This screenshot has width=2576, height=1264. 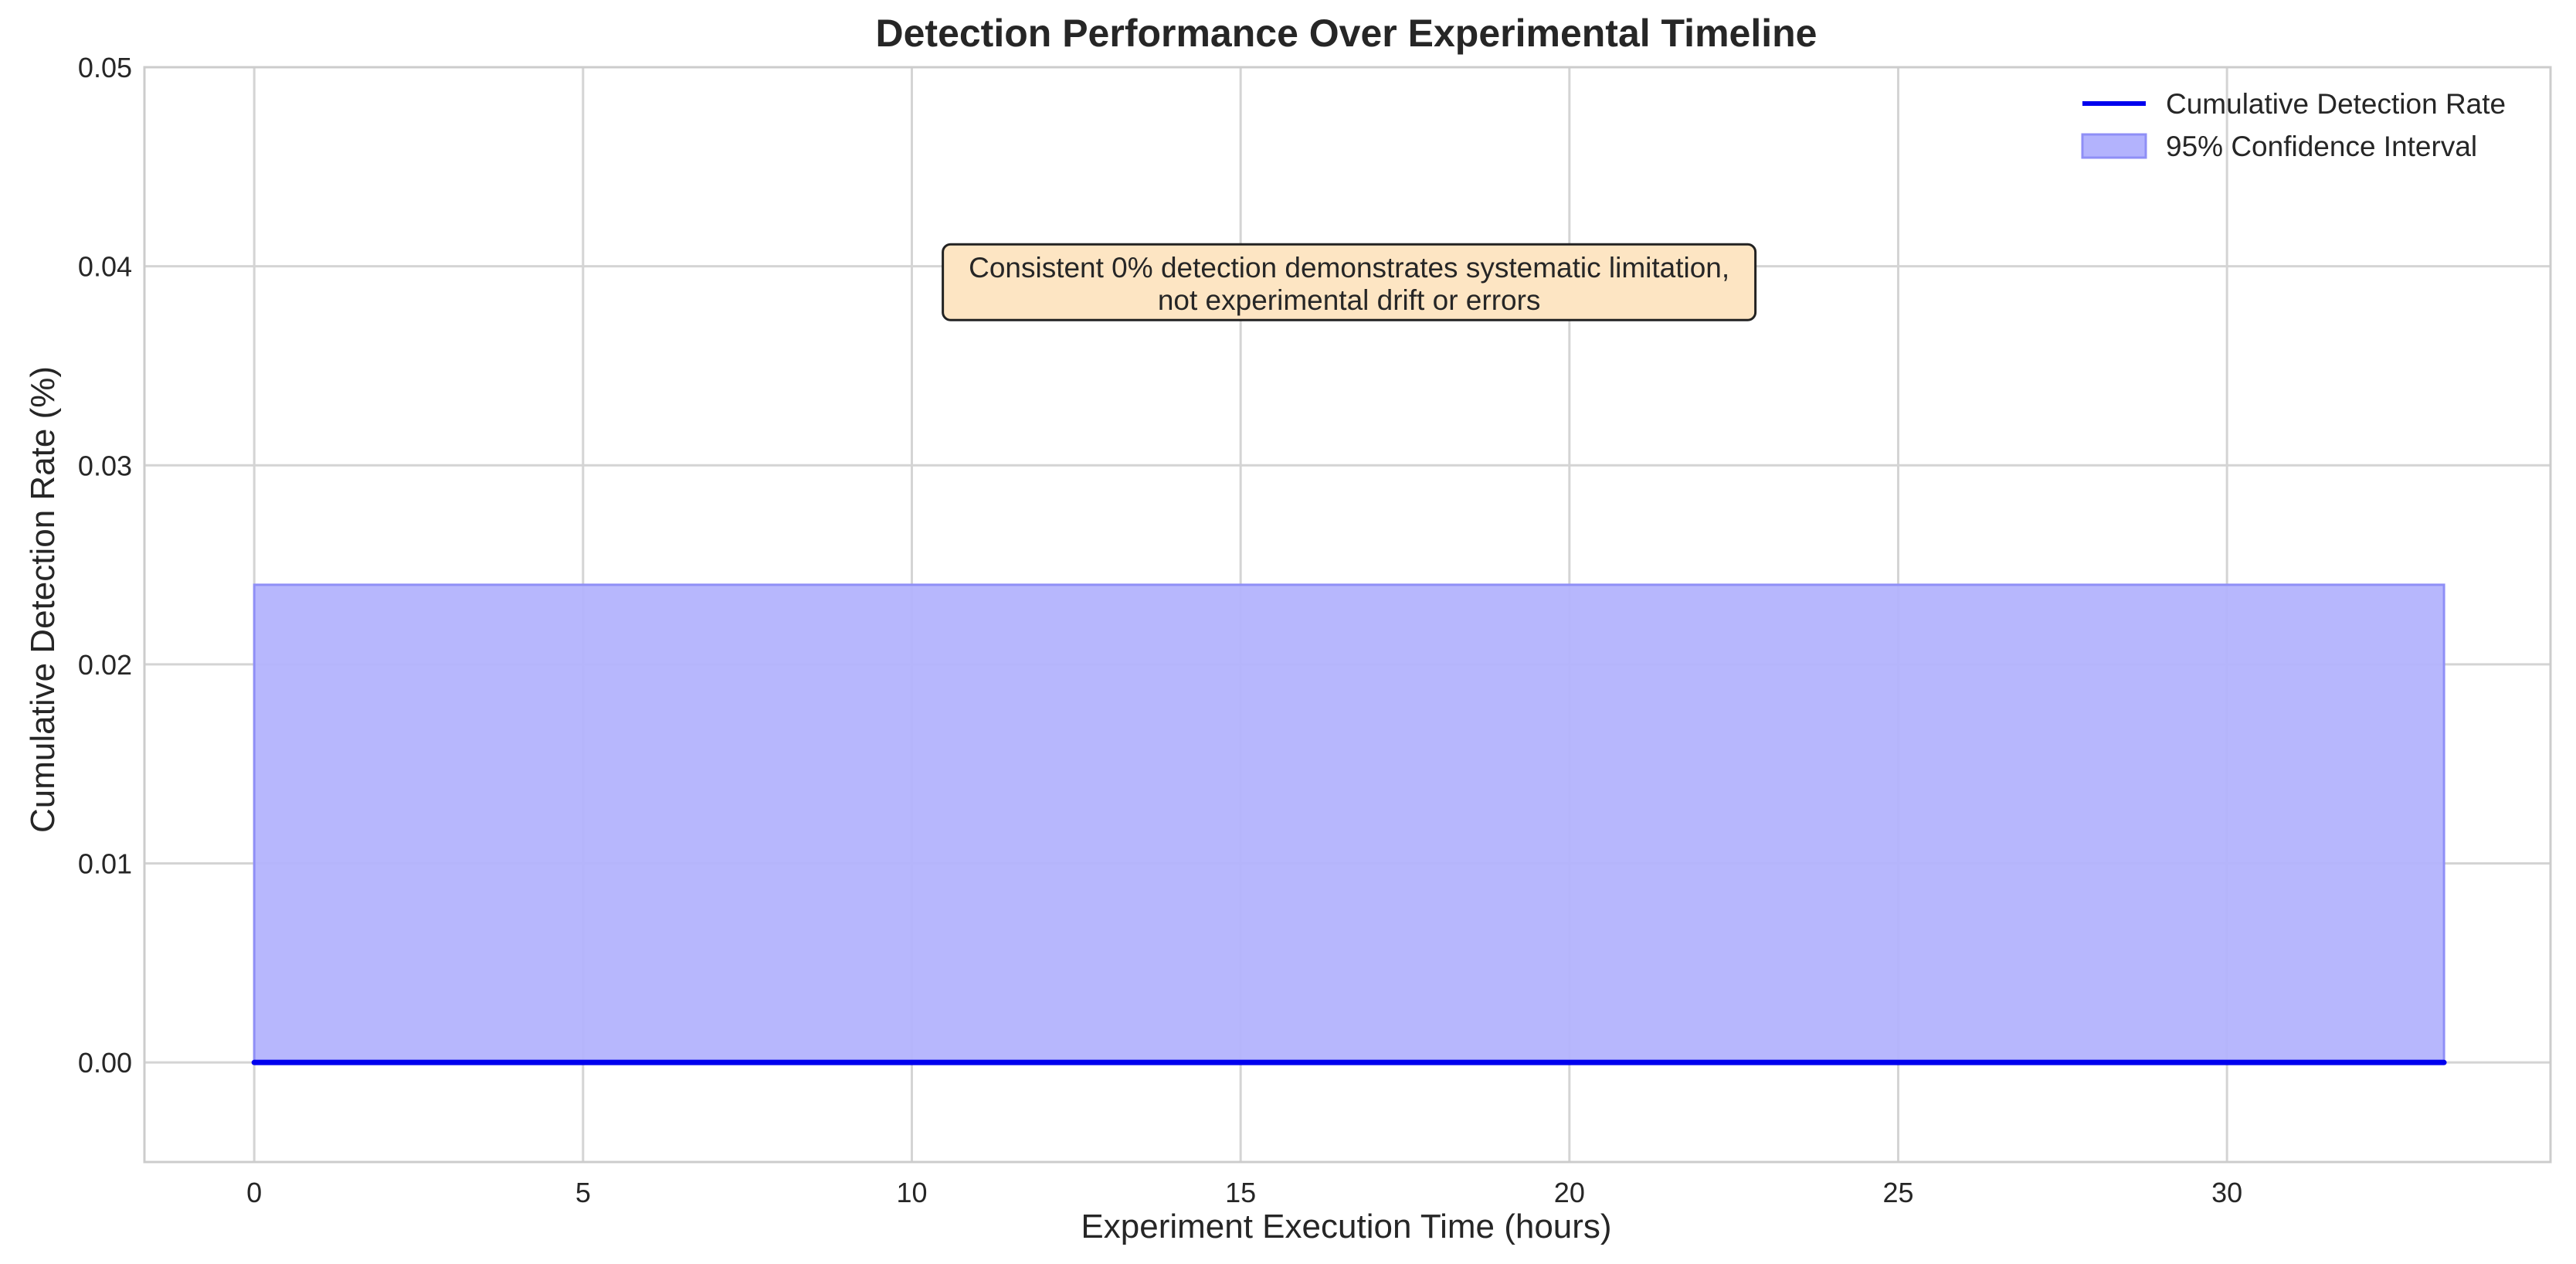 I want to click on x-axis-label: Experiment Execution Time (hours), so click(x=1346, y=1226).